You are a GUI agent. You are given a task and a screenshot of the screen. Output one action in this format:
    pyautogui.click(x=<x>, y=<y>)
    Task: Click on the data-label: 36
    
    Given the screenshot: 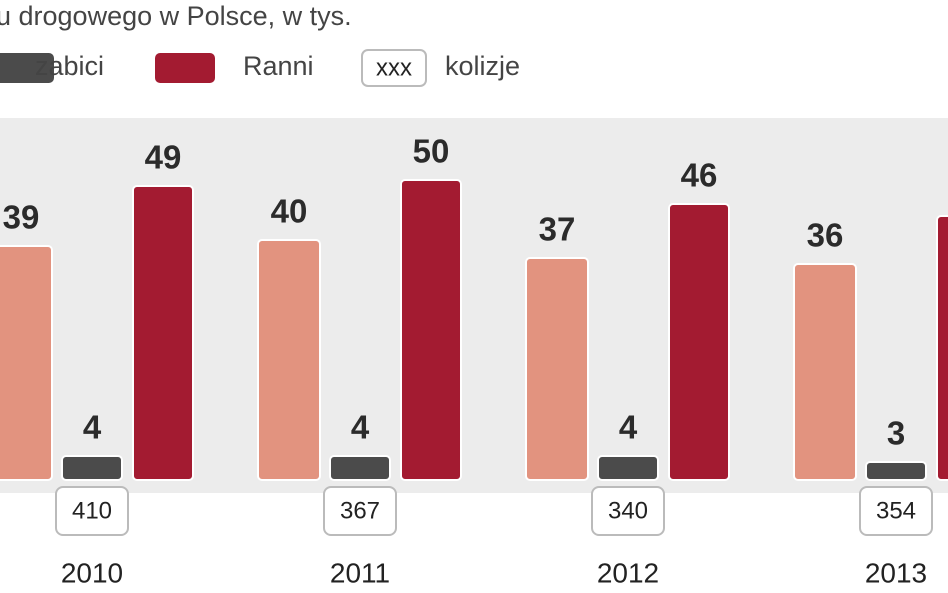 What is the action you would take?
    pyautogui.click(x=825, y=235)
    